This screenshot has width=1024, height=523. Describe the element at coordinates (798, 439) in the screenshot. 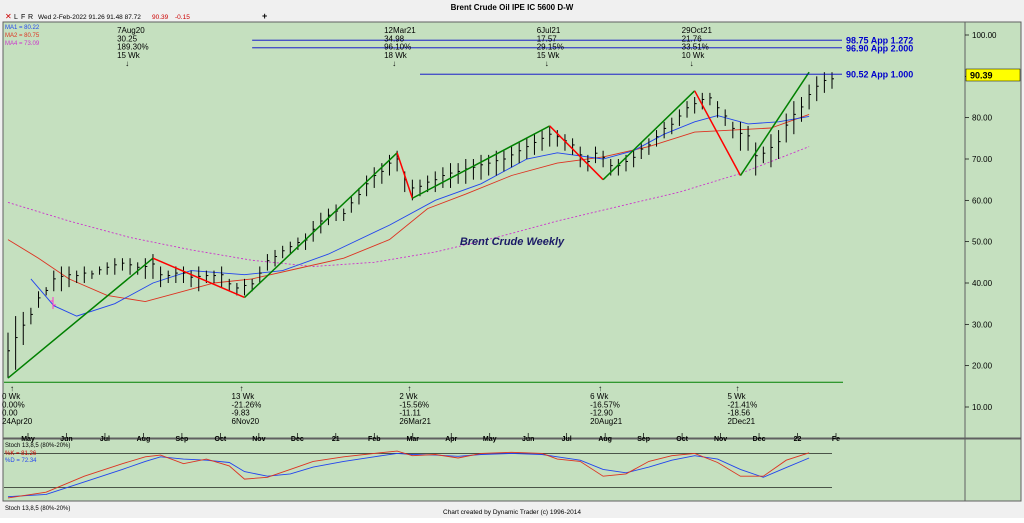

I see `x-tick-label: 22` at that location.